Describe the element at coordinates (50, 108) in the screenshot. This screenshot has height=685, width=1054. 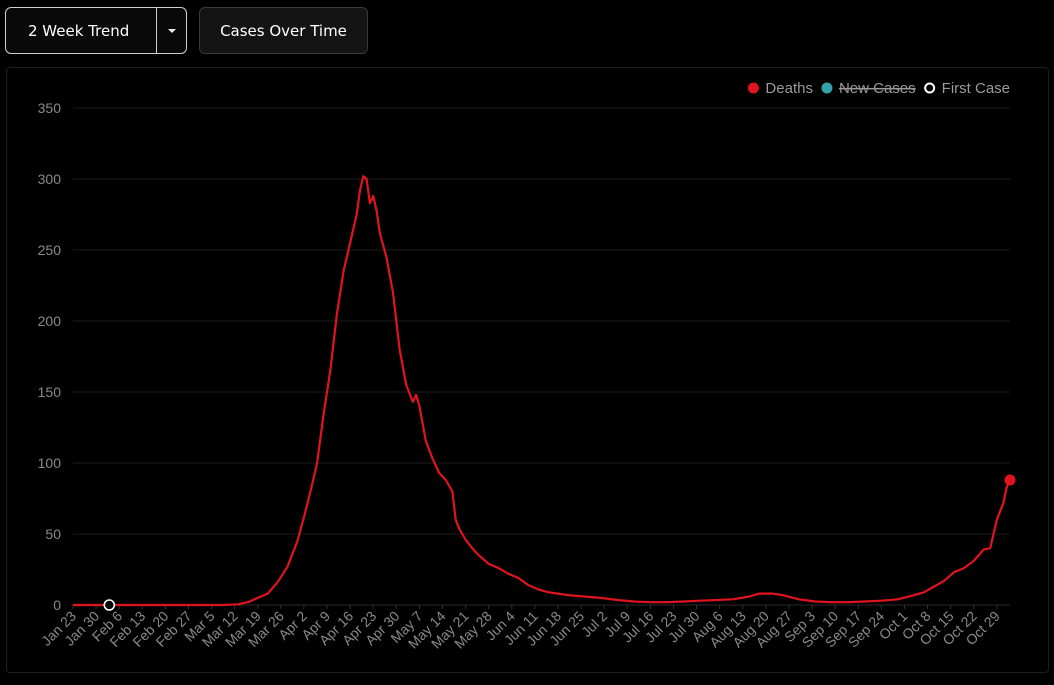
I see `y-tick-label: 350` at that location.